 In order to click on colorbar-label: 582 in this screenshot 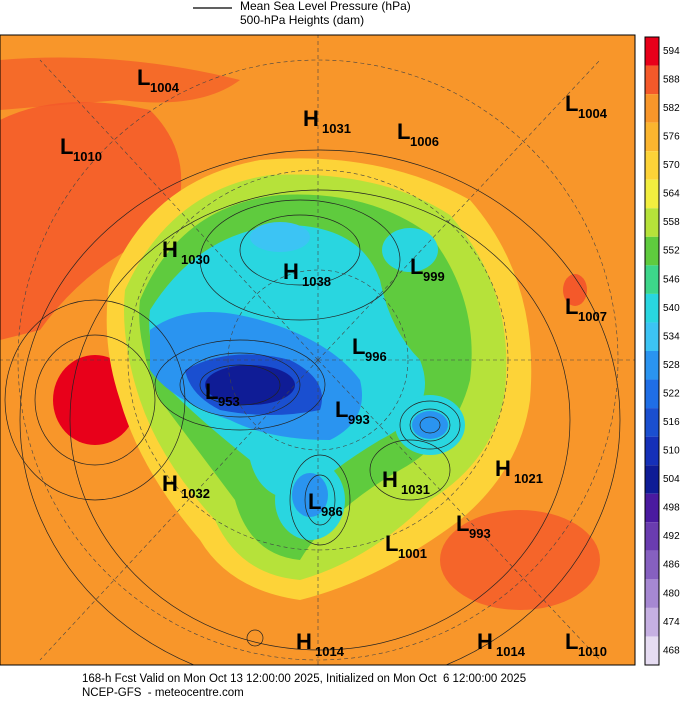, I will do `click(671, 108)`.